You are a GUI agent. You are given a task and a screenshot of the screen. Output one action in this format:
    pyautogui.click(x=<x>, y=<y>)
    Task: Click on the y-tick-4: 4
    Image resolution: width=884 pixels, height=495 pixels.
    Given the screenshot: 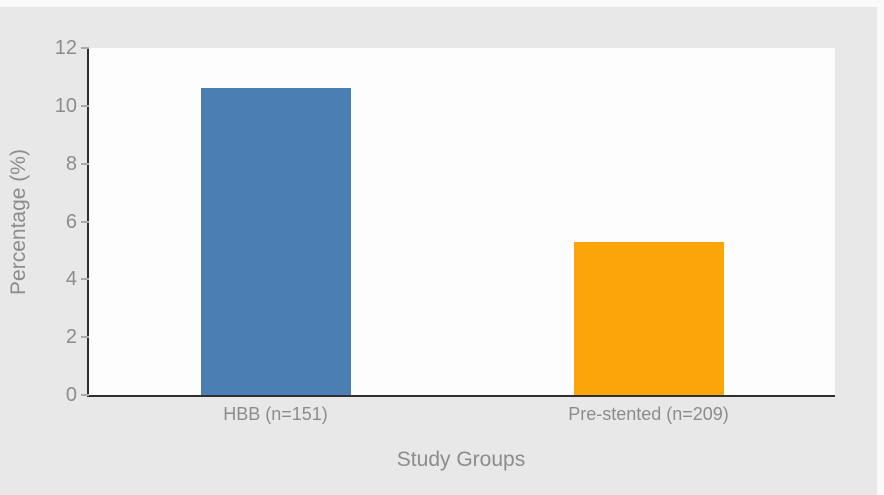 What is the action you would take?
    pyautogui.click(x=77, y=279)
    